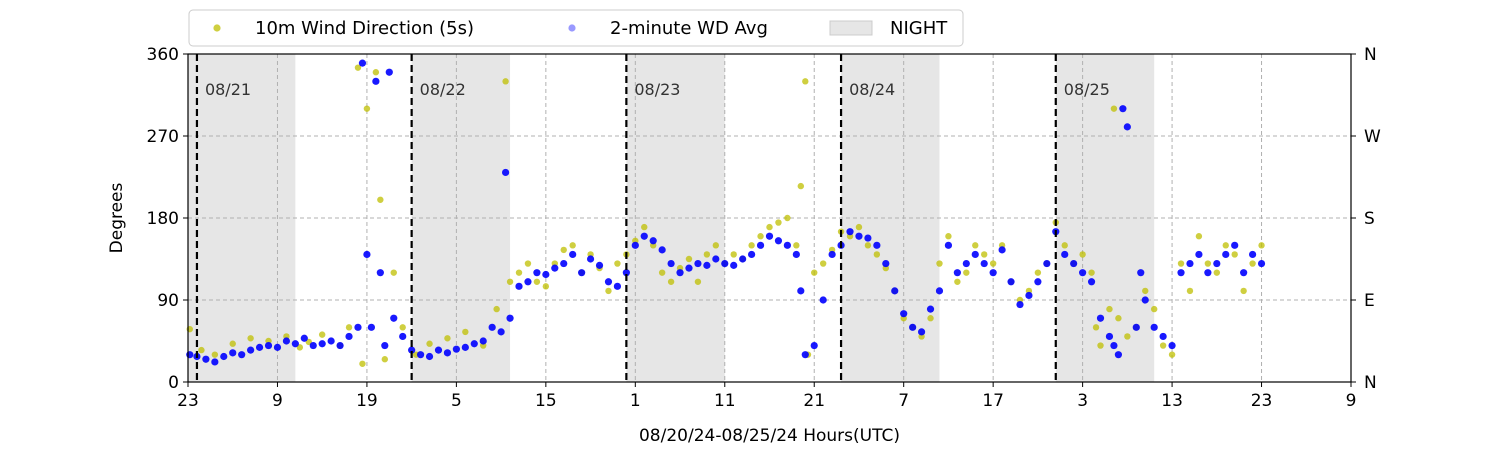 This screenshot has height=450, width=1500. Describe the element at coordinates (228, 89) in the screenshot. I see `day-marker-label: 08/21` at that location.